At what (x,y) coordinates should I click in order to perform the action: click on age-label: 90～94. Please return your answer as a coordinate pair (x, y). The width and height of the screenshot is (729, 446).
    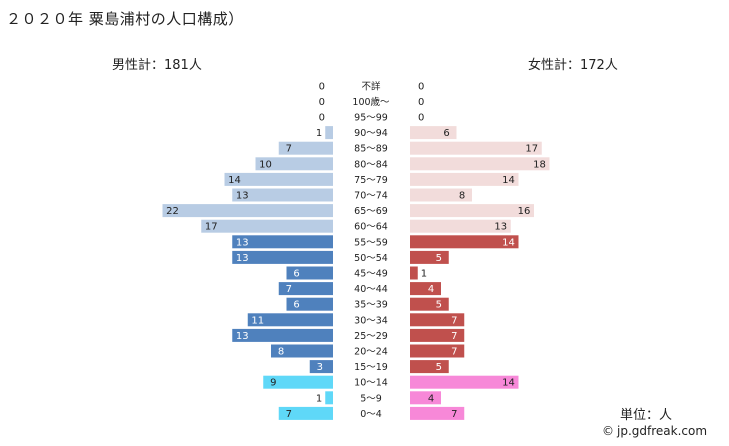
    Looking at the image, I should click on (371, 133).